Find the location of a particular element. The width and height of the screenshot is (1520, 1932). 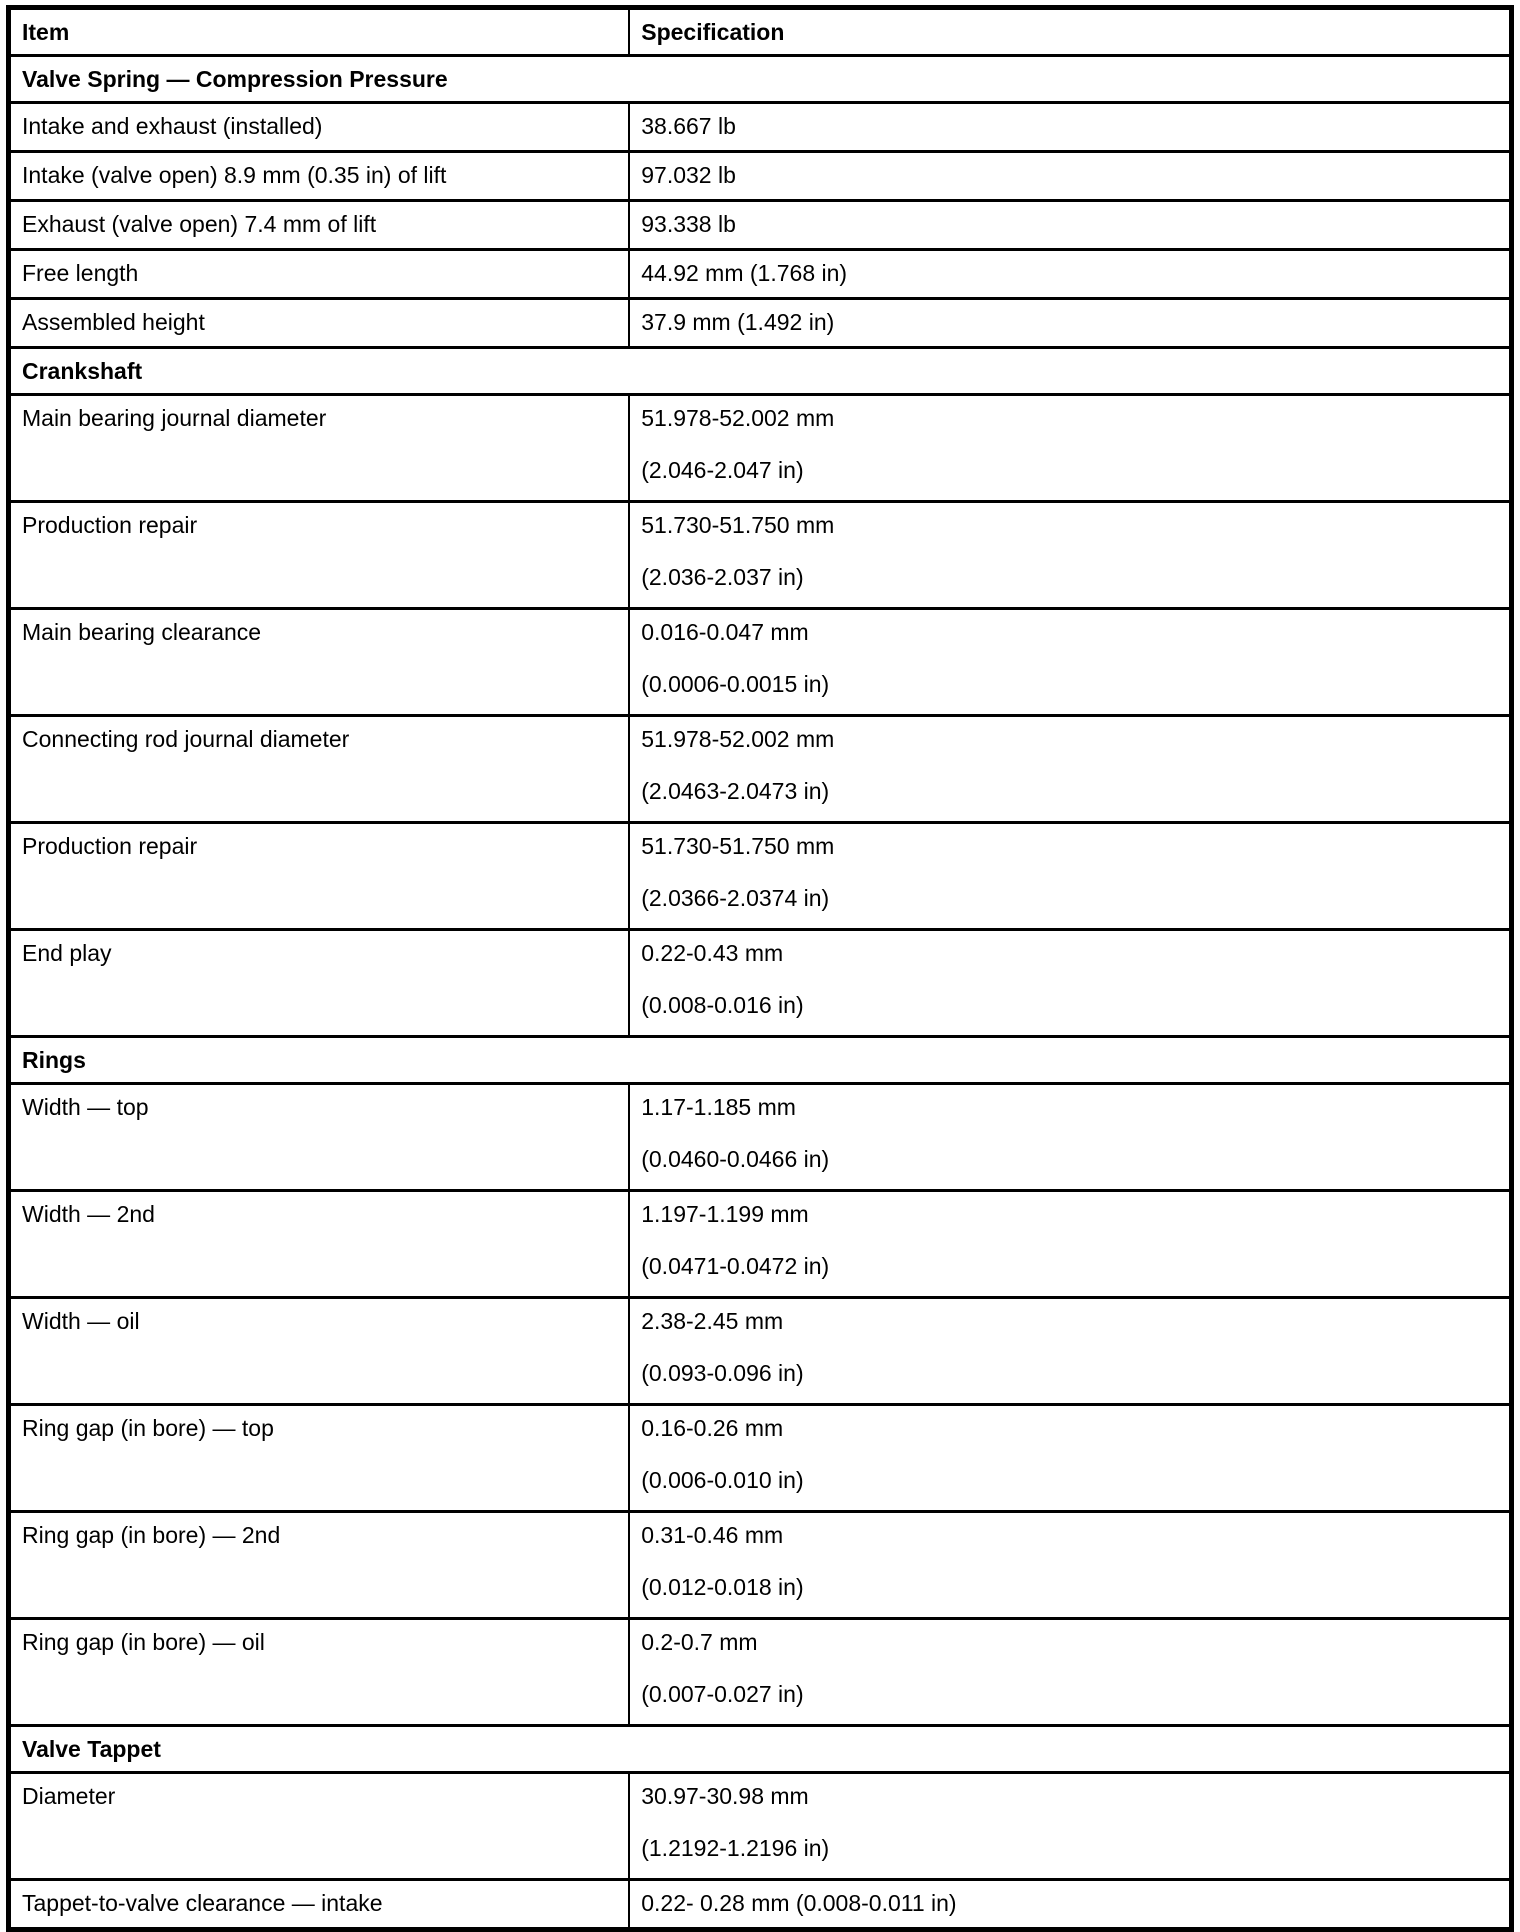

item-label: Main bearing clearance is located at coordinates (142, 632).